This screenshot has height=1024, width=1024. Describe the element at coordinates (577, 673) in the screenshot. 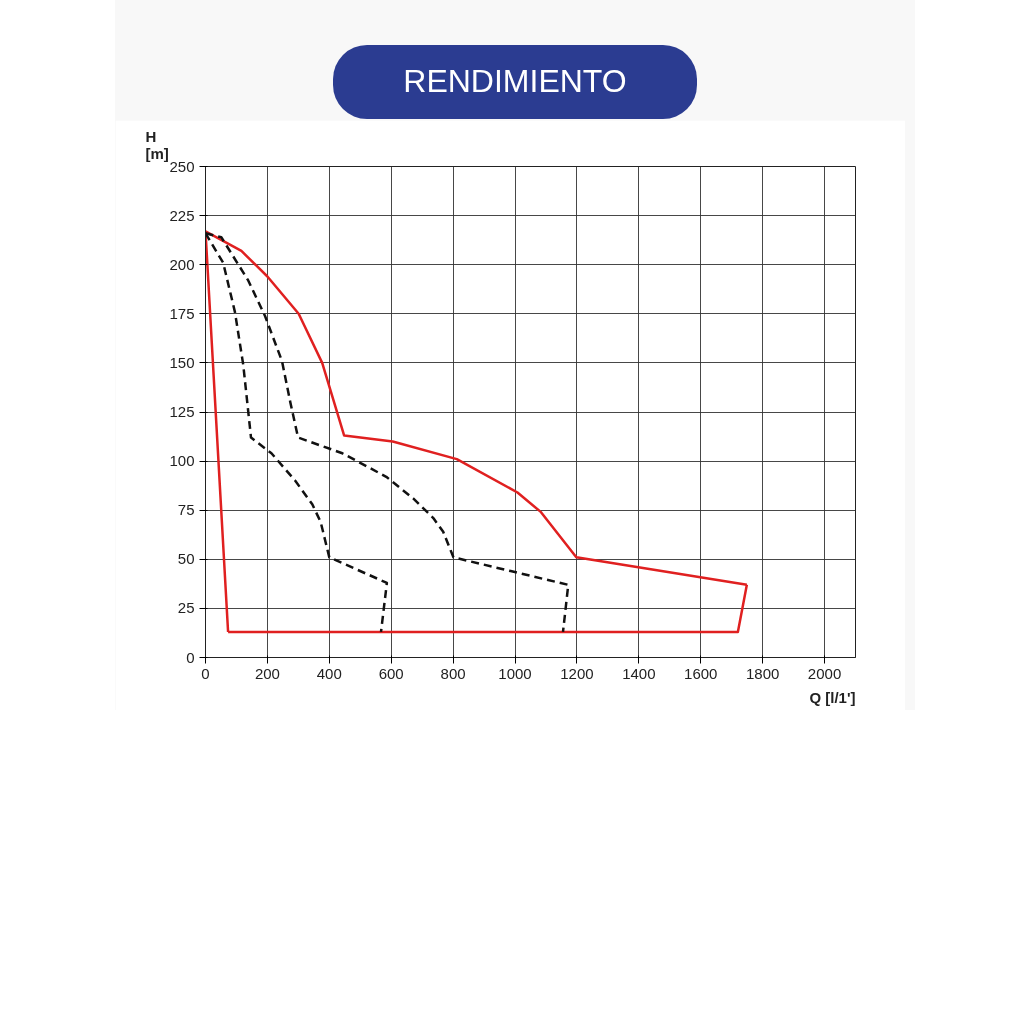

I see `x-tick-label: 1200` at that location.